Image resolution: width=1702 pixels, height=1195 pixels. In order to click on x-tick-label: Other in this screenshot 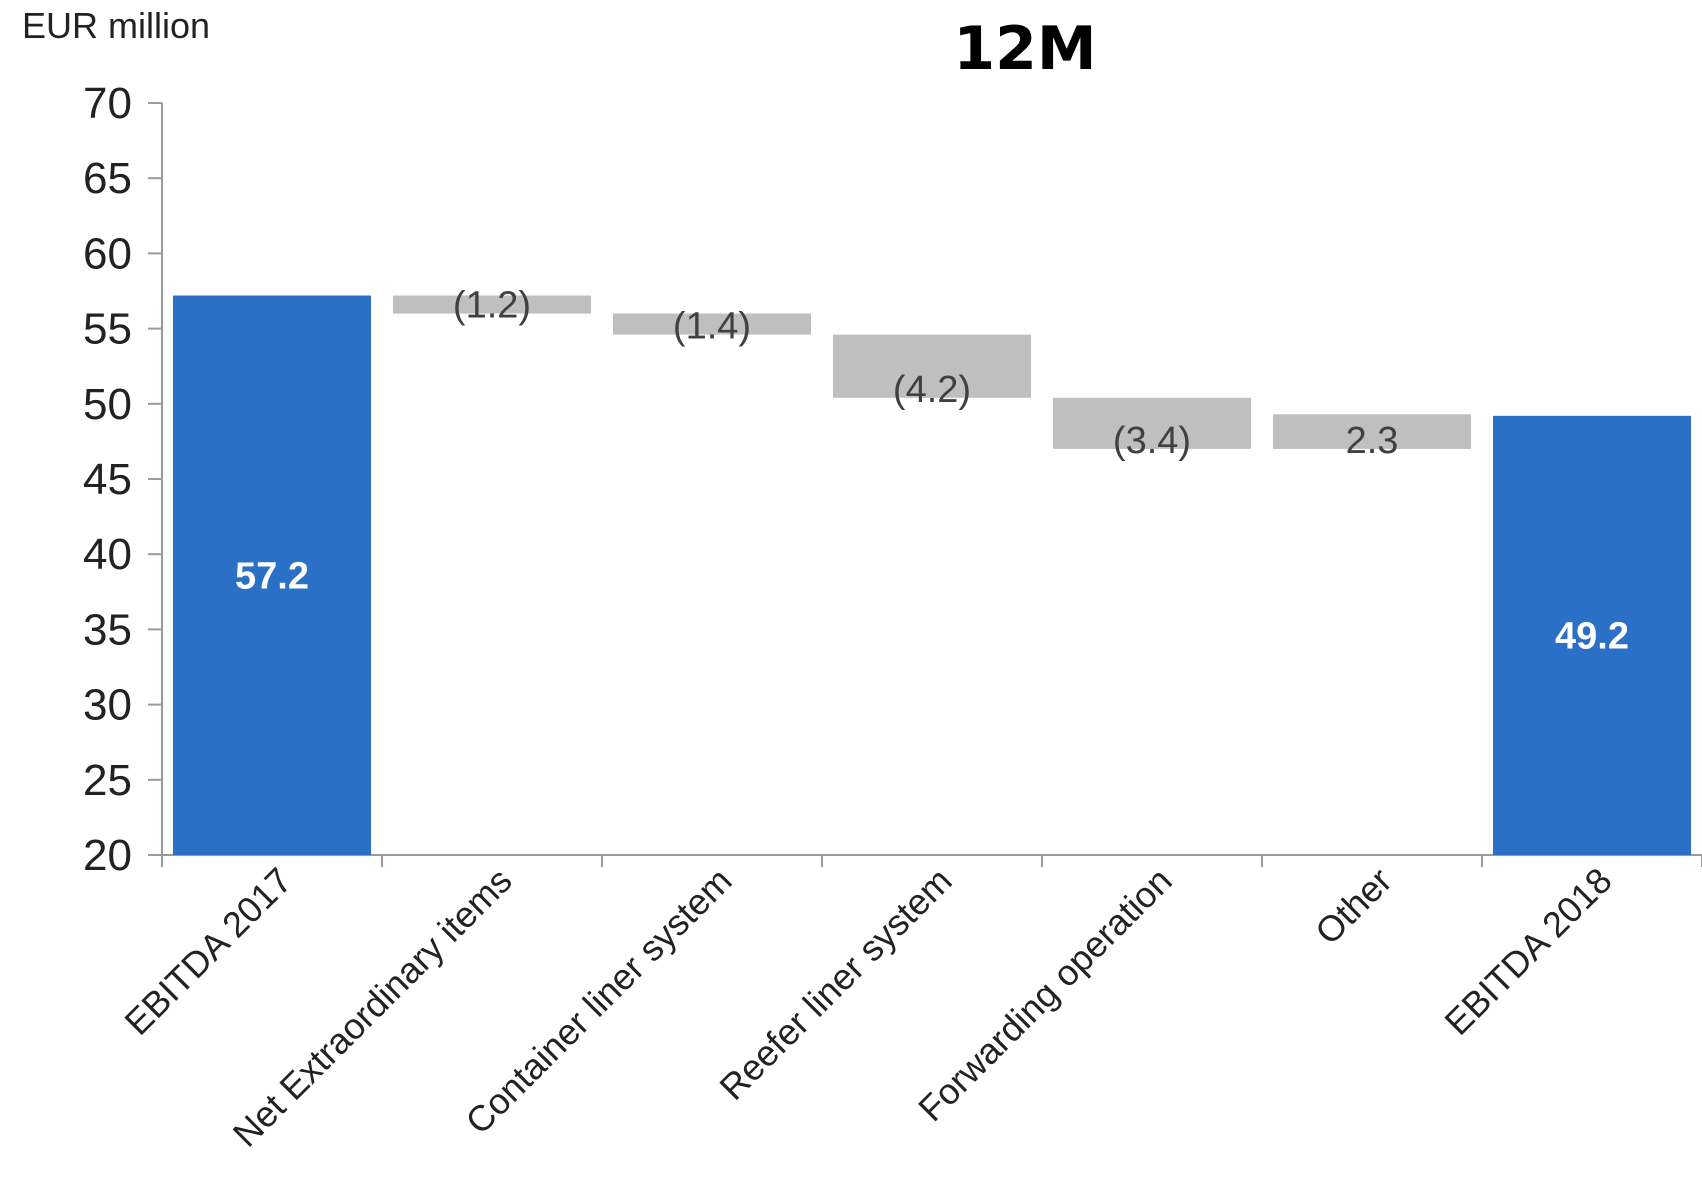, I will do `click(1353, 906)`.